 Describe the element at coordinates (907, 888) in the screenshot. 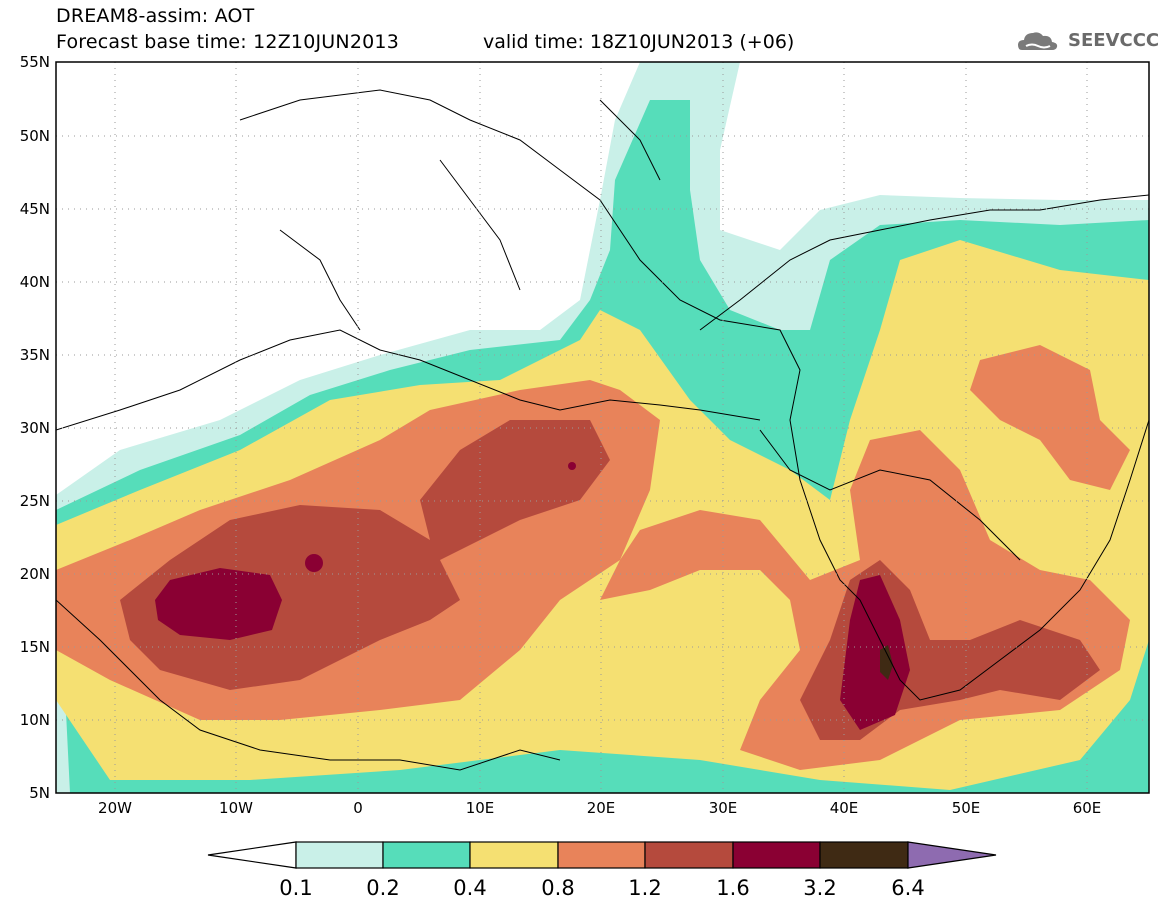

I see `colorbar-label: 6.4` at that location.